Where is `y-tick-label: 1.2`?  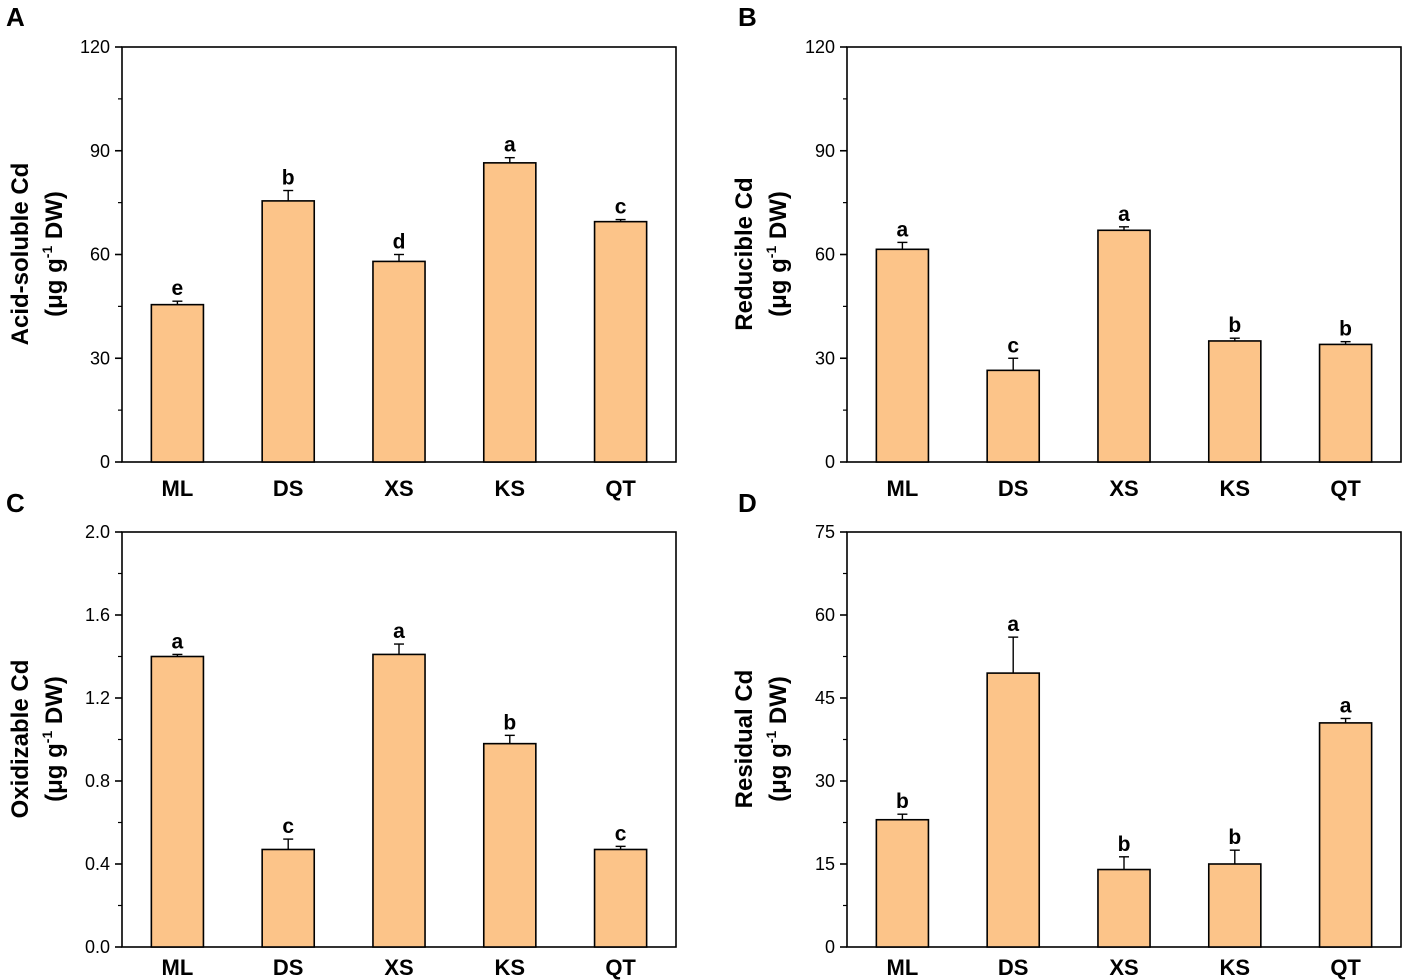 y-tick-label: 1.2 is located at coordinates (97, 698).